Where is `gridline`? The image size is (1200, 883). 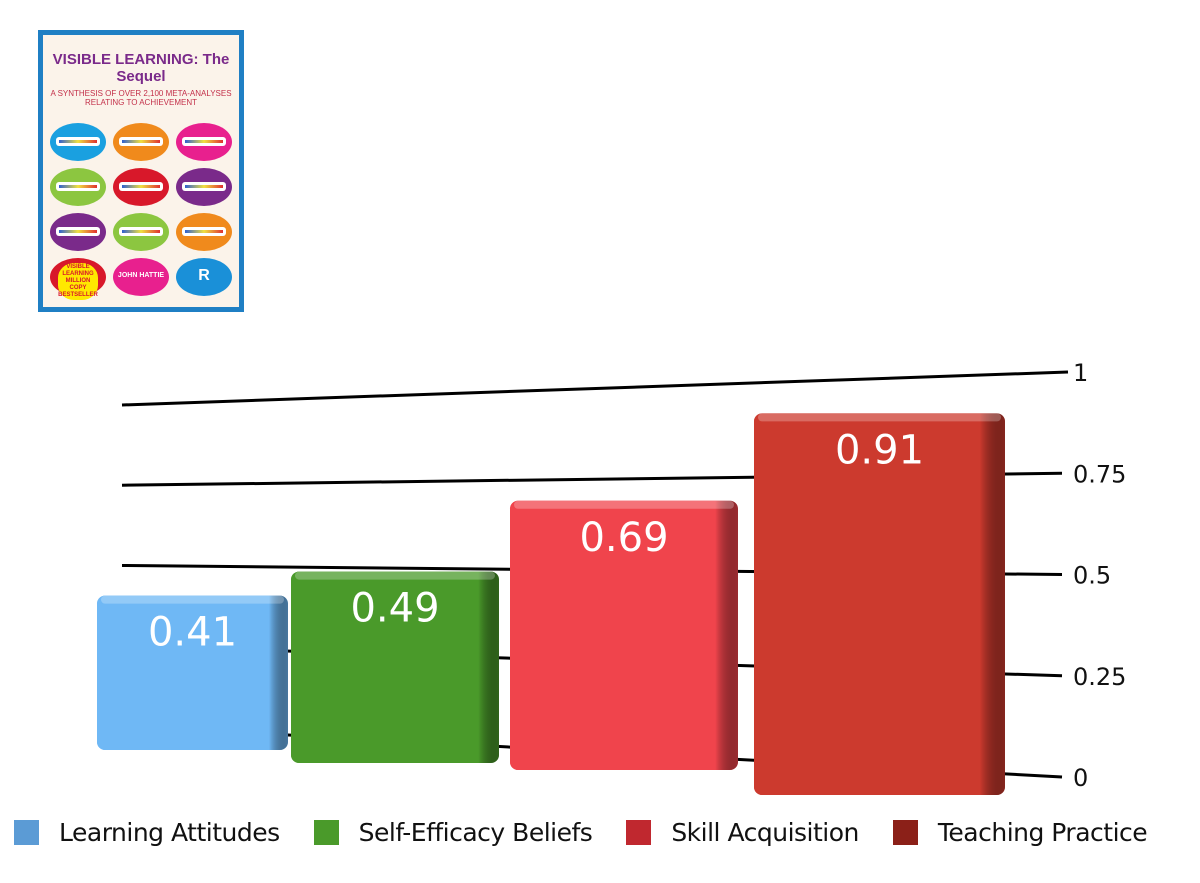
gridline is located at coordinates (595, 388).